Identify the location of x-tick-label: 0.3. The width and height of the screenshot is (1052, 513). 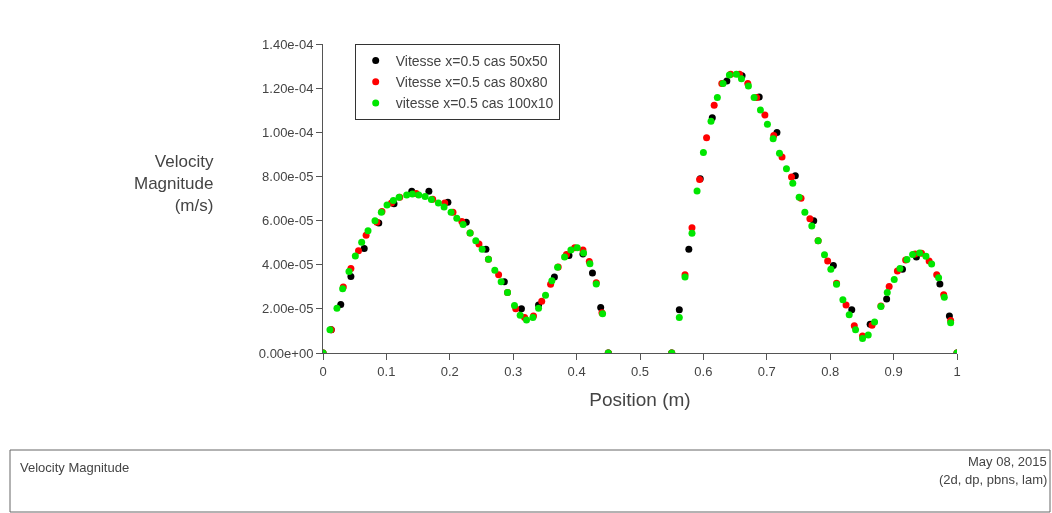
(513, 371).